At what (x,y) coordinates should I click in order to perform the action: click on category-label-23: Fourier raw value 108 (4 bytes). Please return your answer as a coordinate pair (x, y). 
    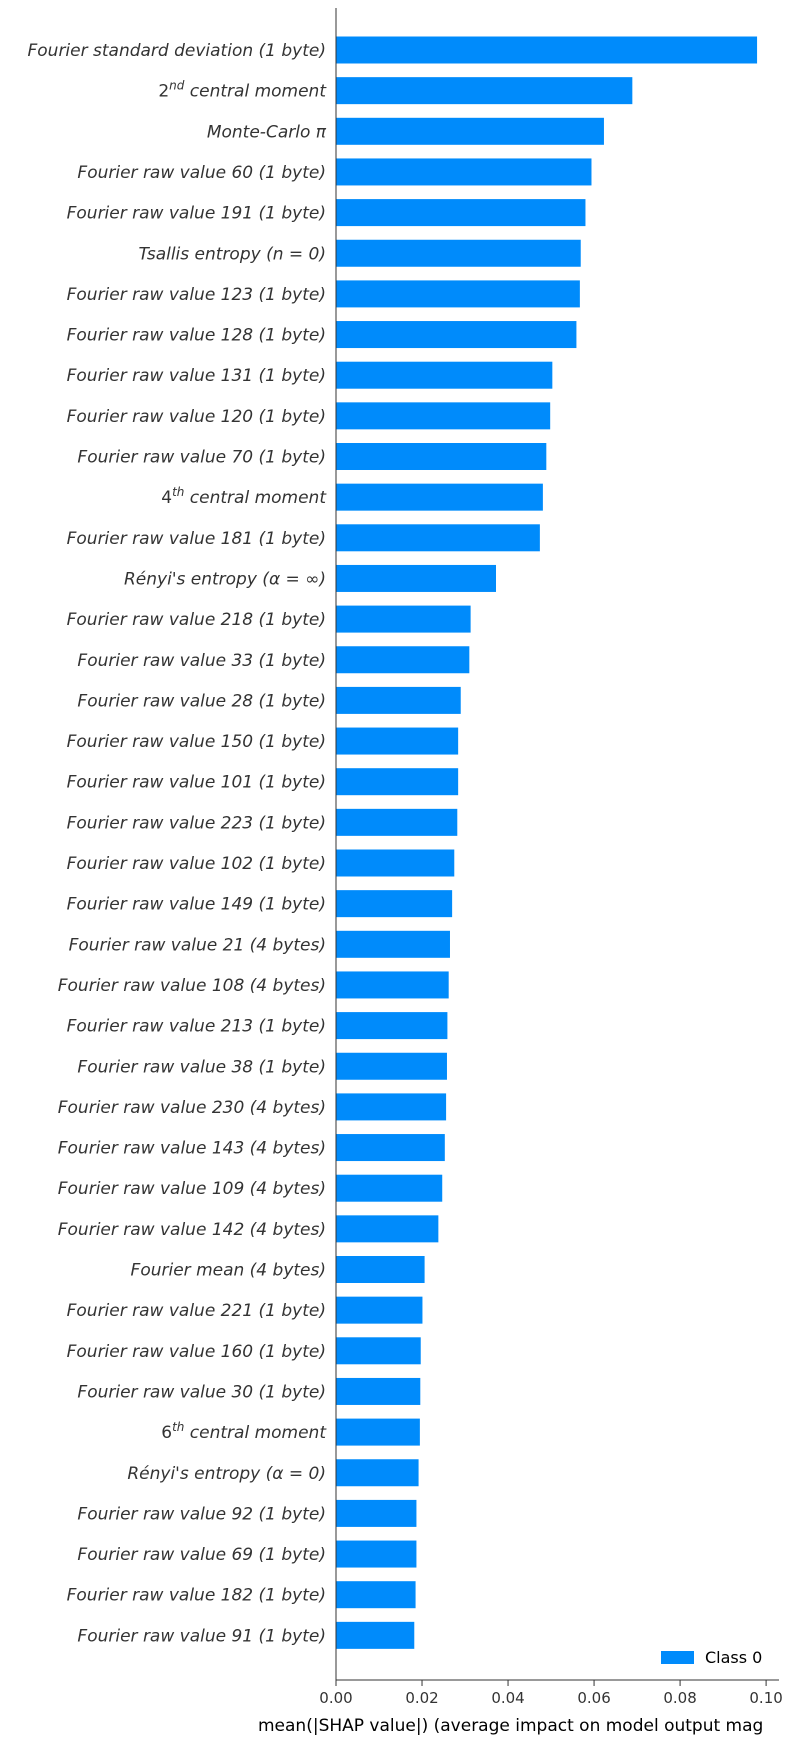
    Looking at the image, I should click on (192, 986).